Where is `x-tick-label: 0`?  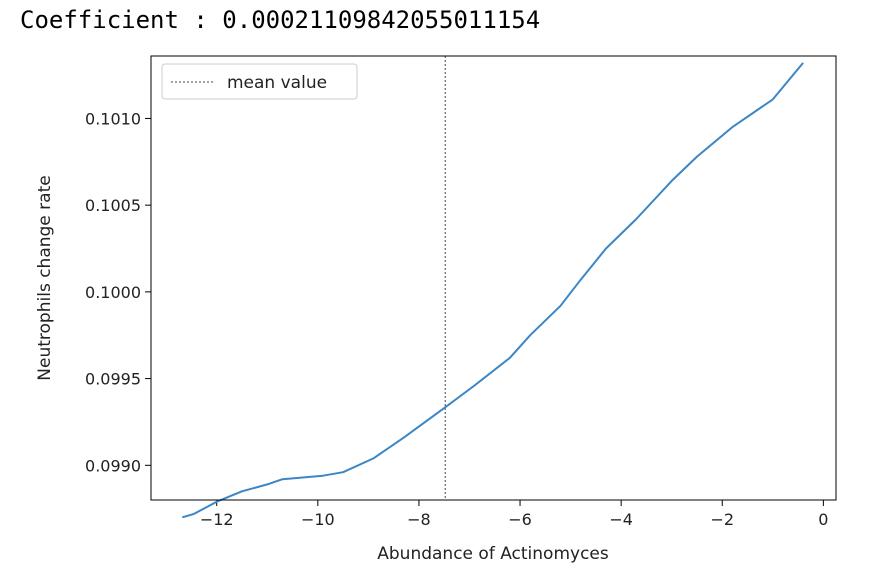 x-tick-label: 0 is located at coordinates (823, 519).